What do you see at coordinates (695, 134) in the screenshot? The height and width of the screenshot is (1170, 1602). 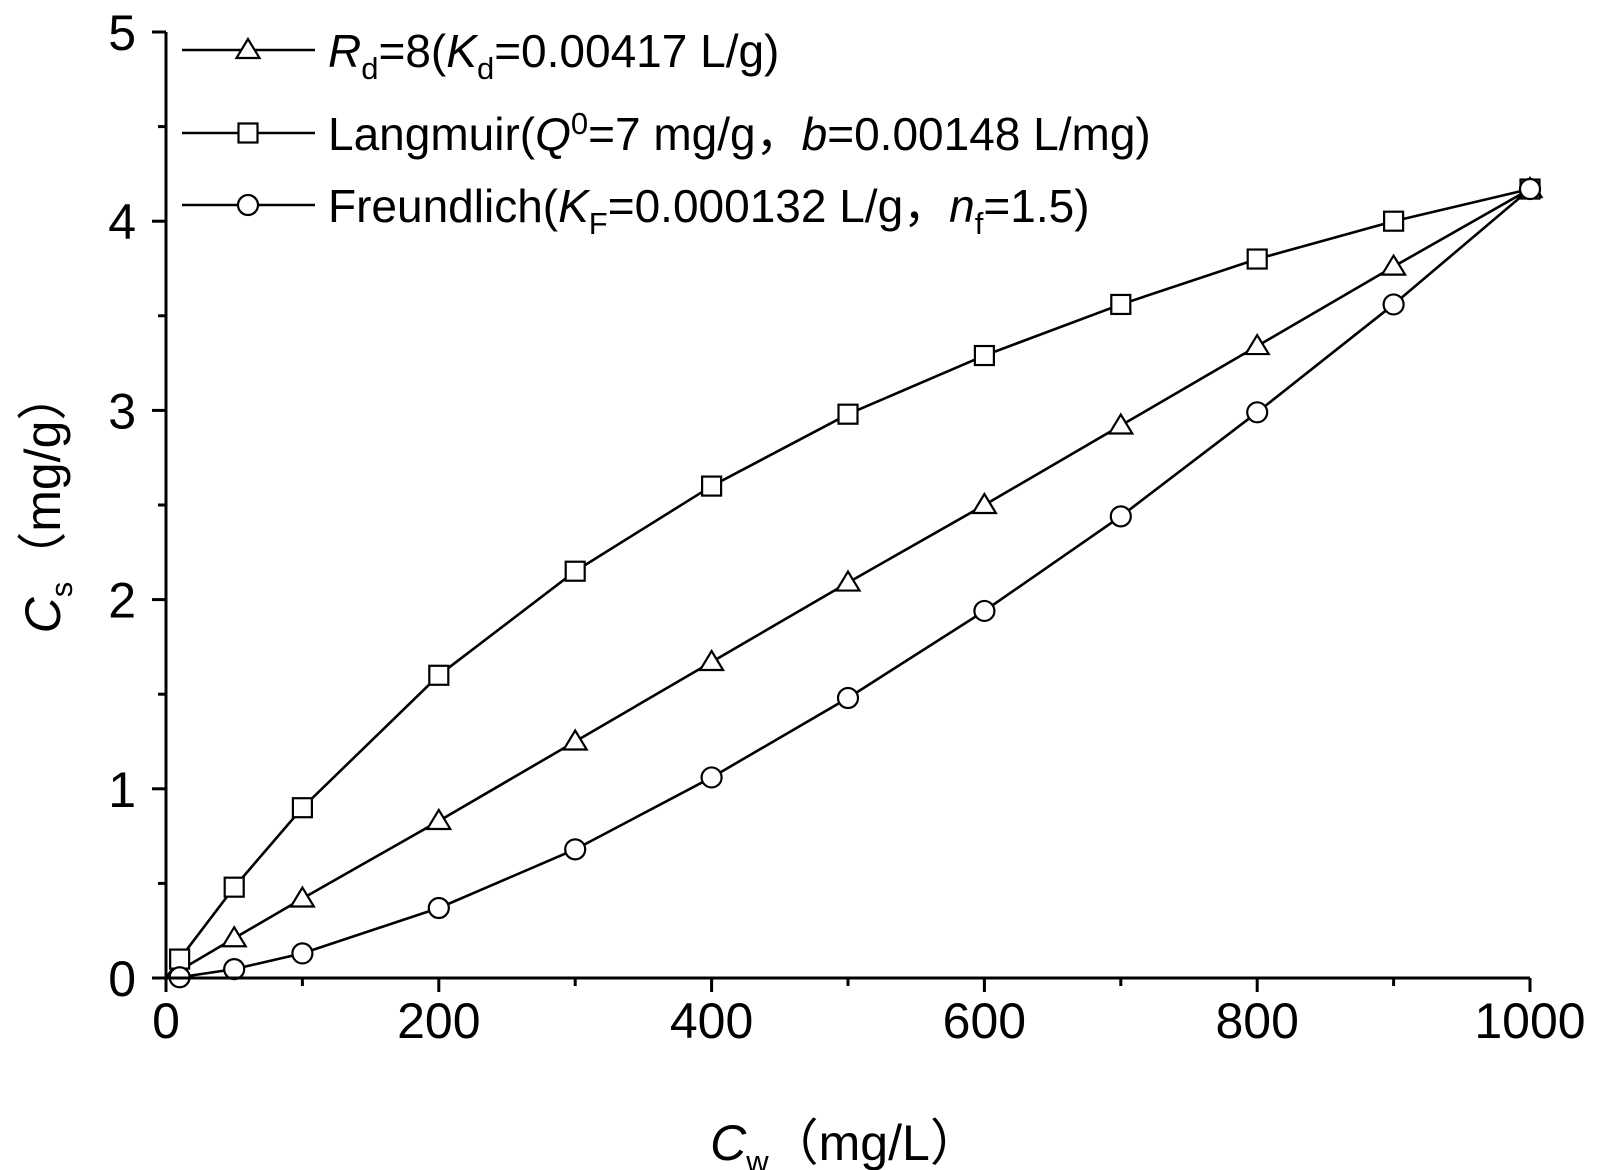 I see `legend-label-part: =7 mg/g，` at bounding box center [695, 134].